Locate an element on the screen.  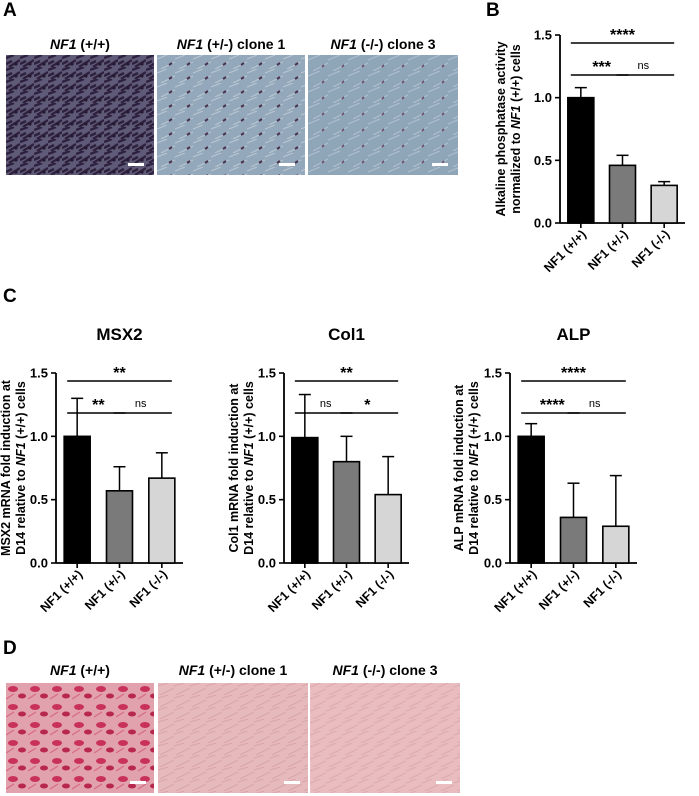
micrograph-d-ko is located at coordinates (385, 738).